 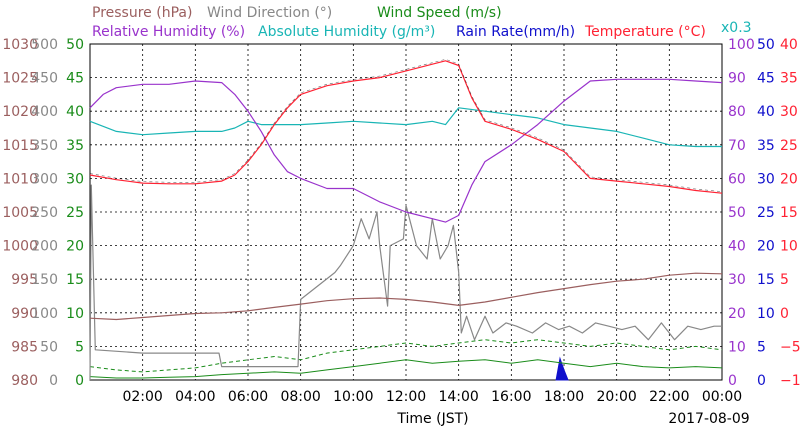 What do you see at coordinates (766, 314) in the screenshot?
I see `y-tick-rain-rate: 10` at bounding box center [766, 314].